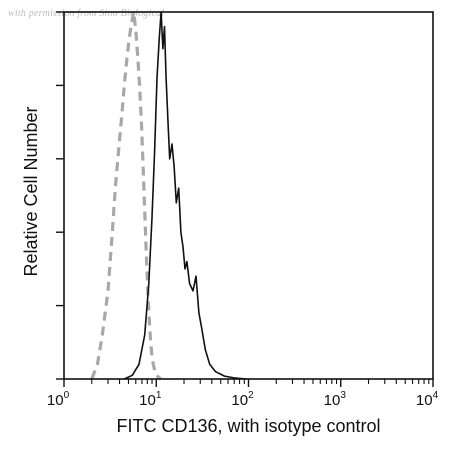 The width and height of the screenshot is (450, 470). What do you see at coordinates (248, 426) in the screenshot?
I see `x-axis-title: FITC CD136, with isotype control` at bounding box center [248, 426].